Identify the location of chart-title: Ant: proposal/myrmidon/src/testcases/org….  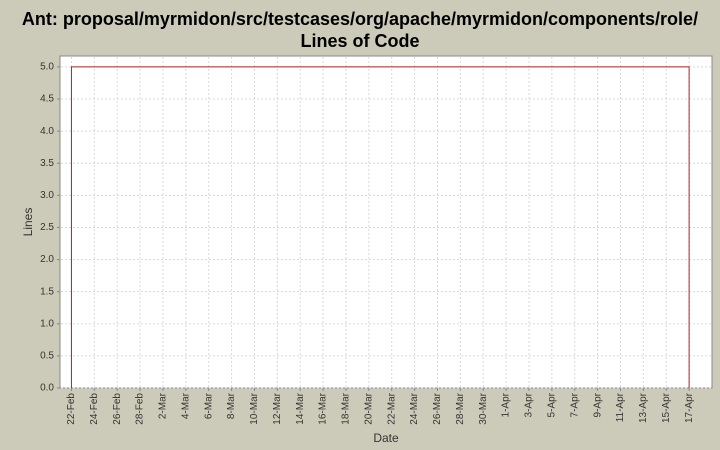
(360, 19).